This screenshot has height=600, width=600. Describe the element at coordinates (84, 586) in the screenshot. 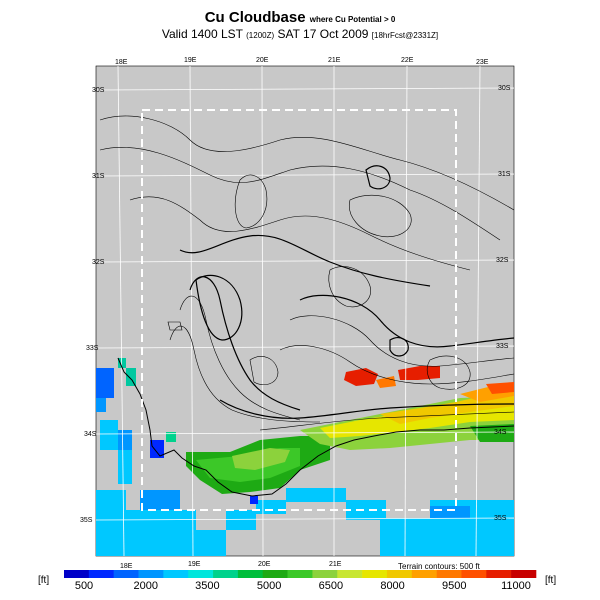

I see `colorbar-tick-label: 500` at that location.